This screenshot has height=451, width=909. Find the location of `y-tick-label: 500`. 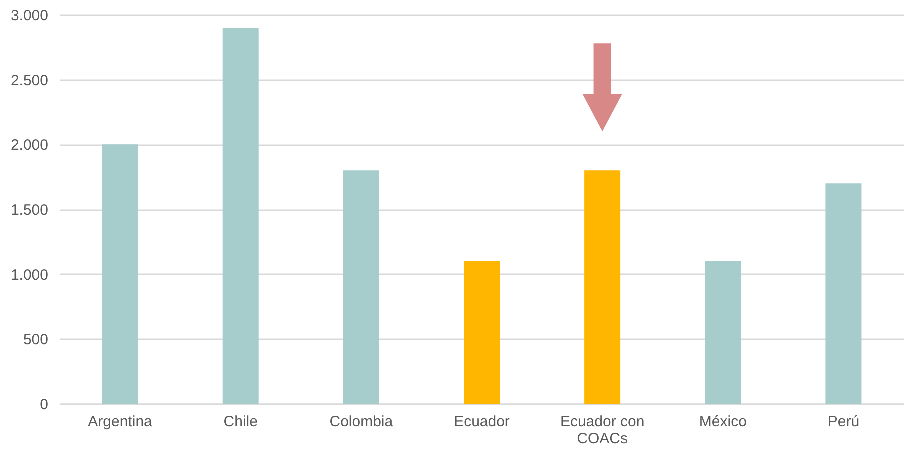

y-tick-label: 500 is located at coordinates (35, 340).